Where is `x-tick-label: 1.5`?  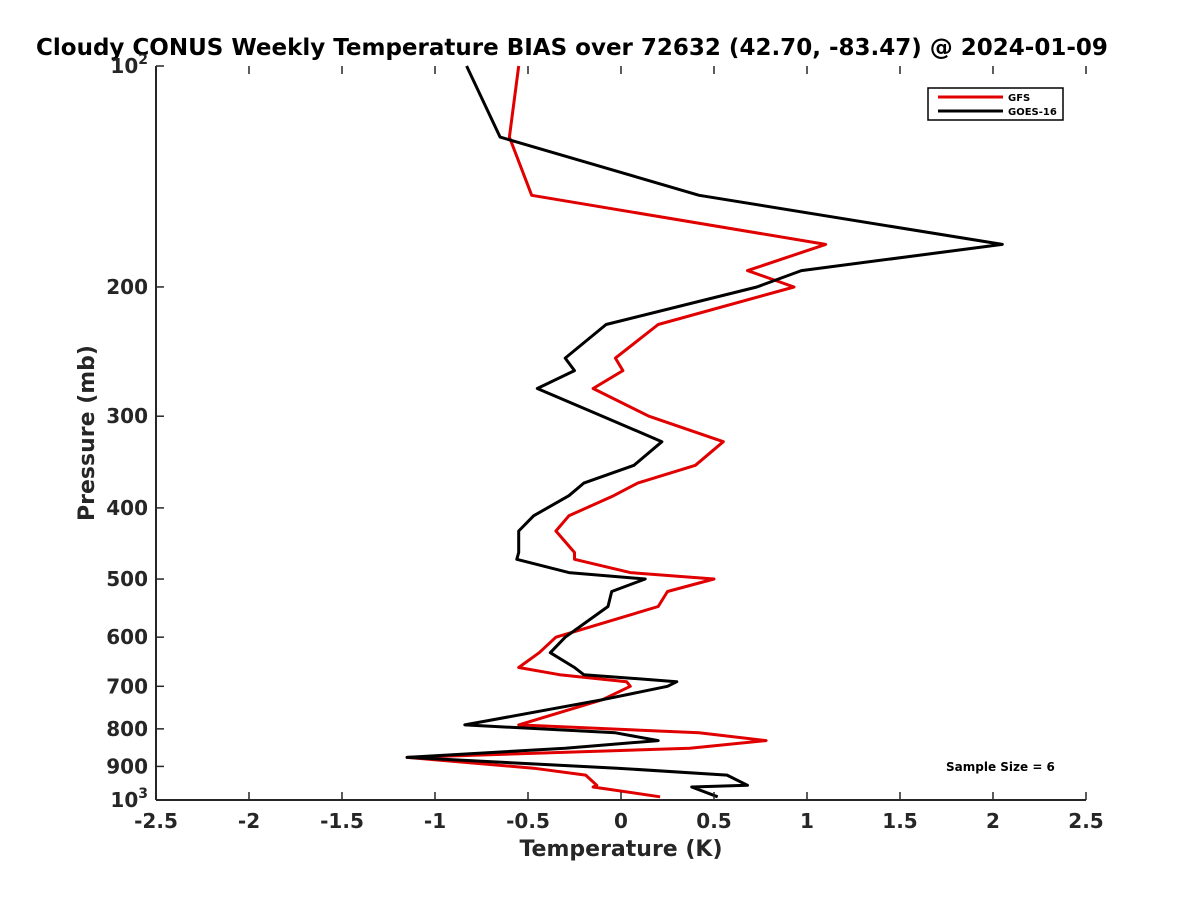
x-tick-label: 1.5 is located at coordinates (899, 821).